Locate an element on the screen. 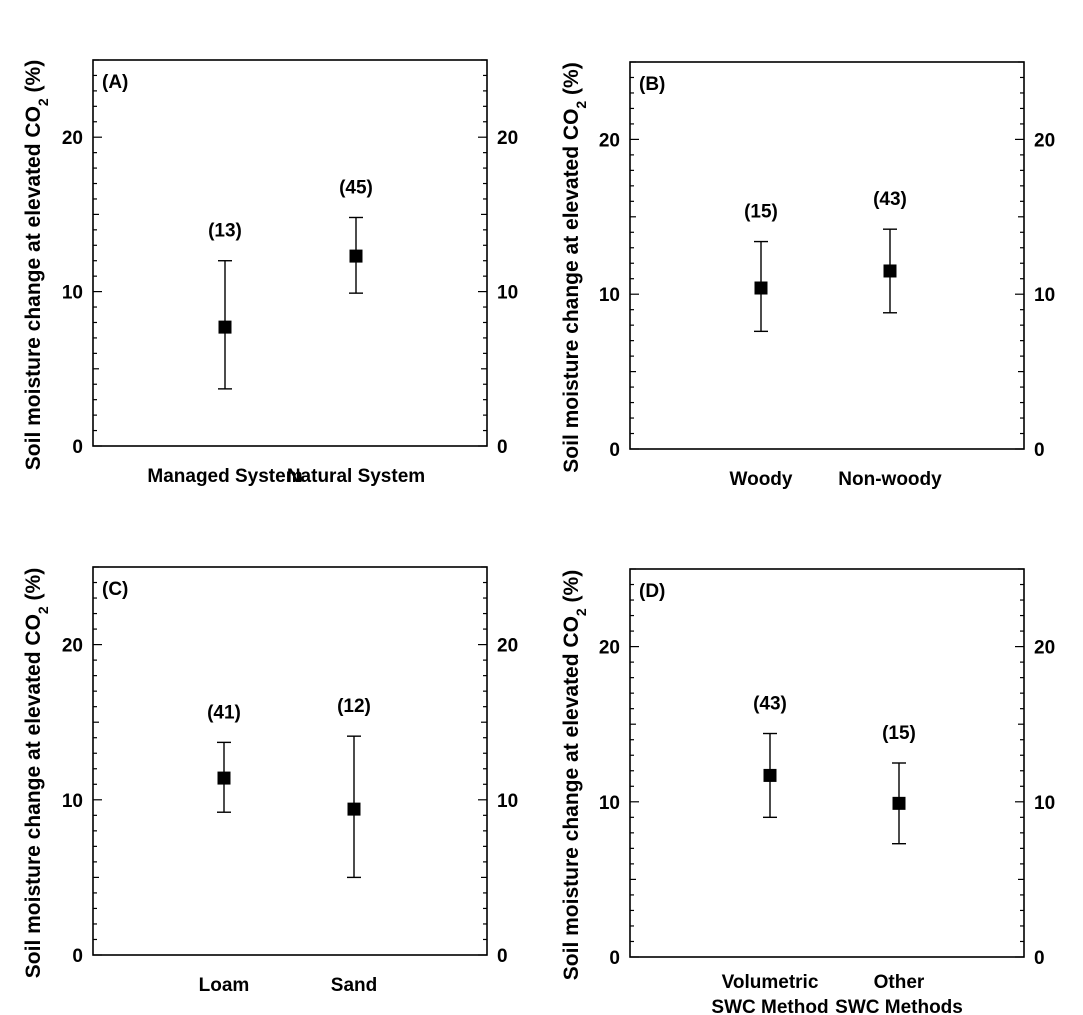 The image size is (1083, 1015). category-label: Managed System is located at coordinates (224, 476).